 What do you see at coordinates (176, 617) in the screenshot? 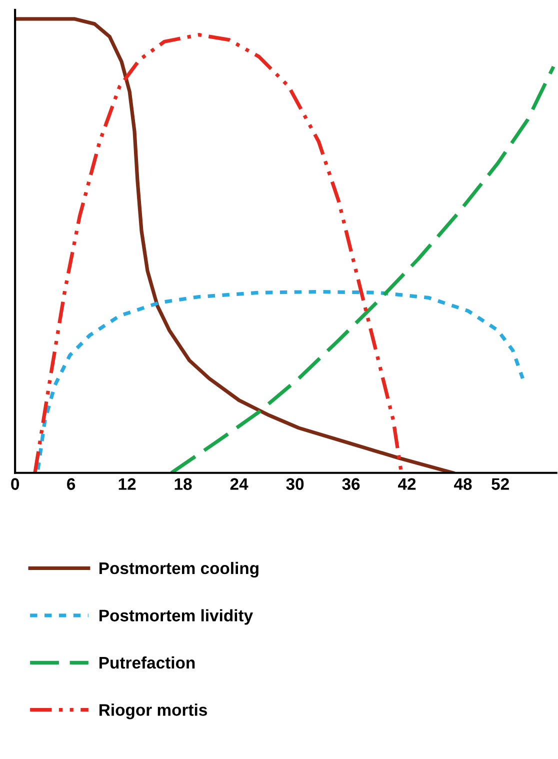
I see `legend-label: Postmortem lividity` at bounding box center [176, 617].